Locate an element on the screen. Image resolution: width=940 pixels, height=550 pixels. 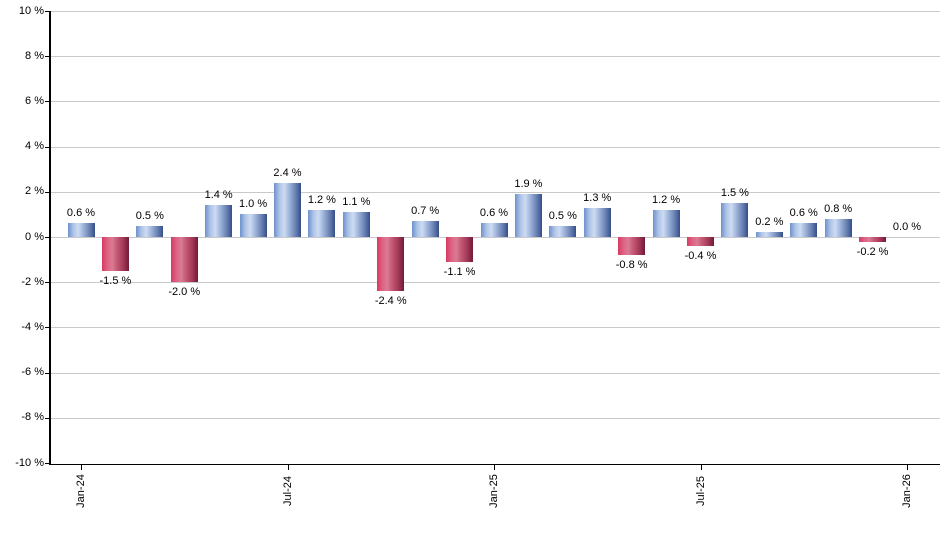
y-axis-tick-label: 0 % is located at coordinates (34, 236).